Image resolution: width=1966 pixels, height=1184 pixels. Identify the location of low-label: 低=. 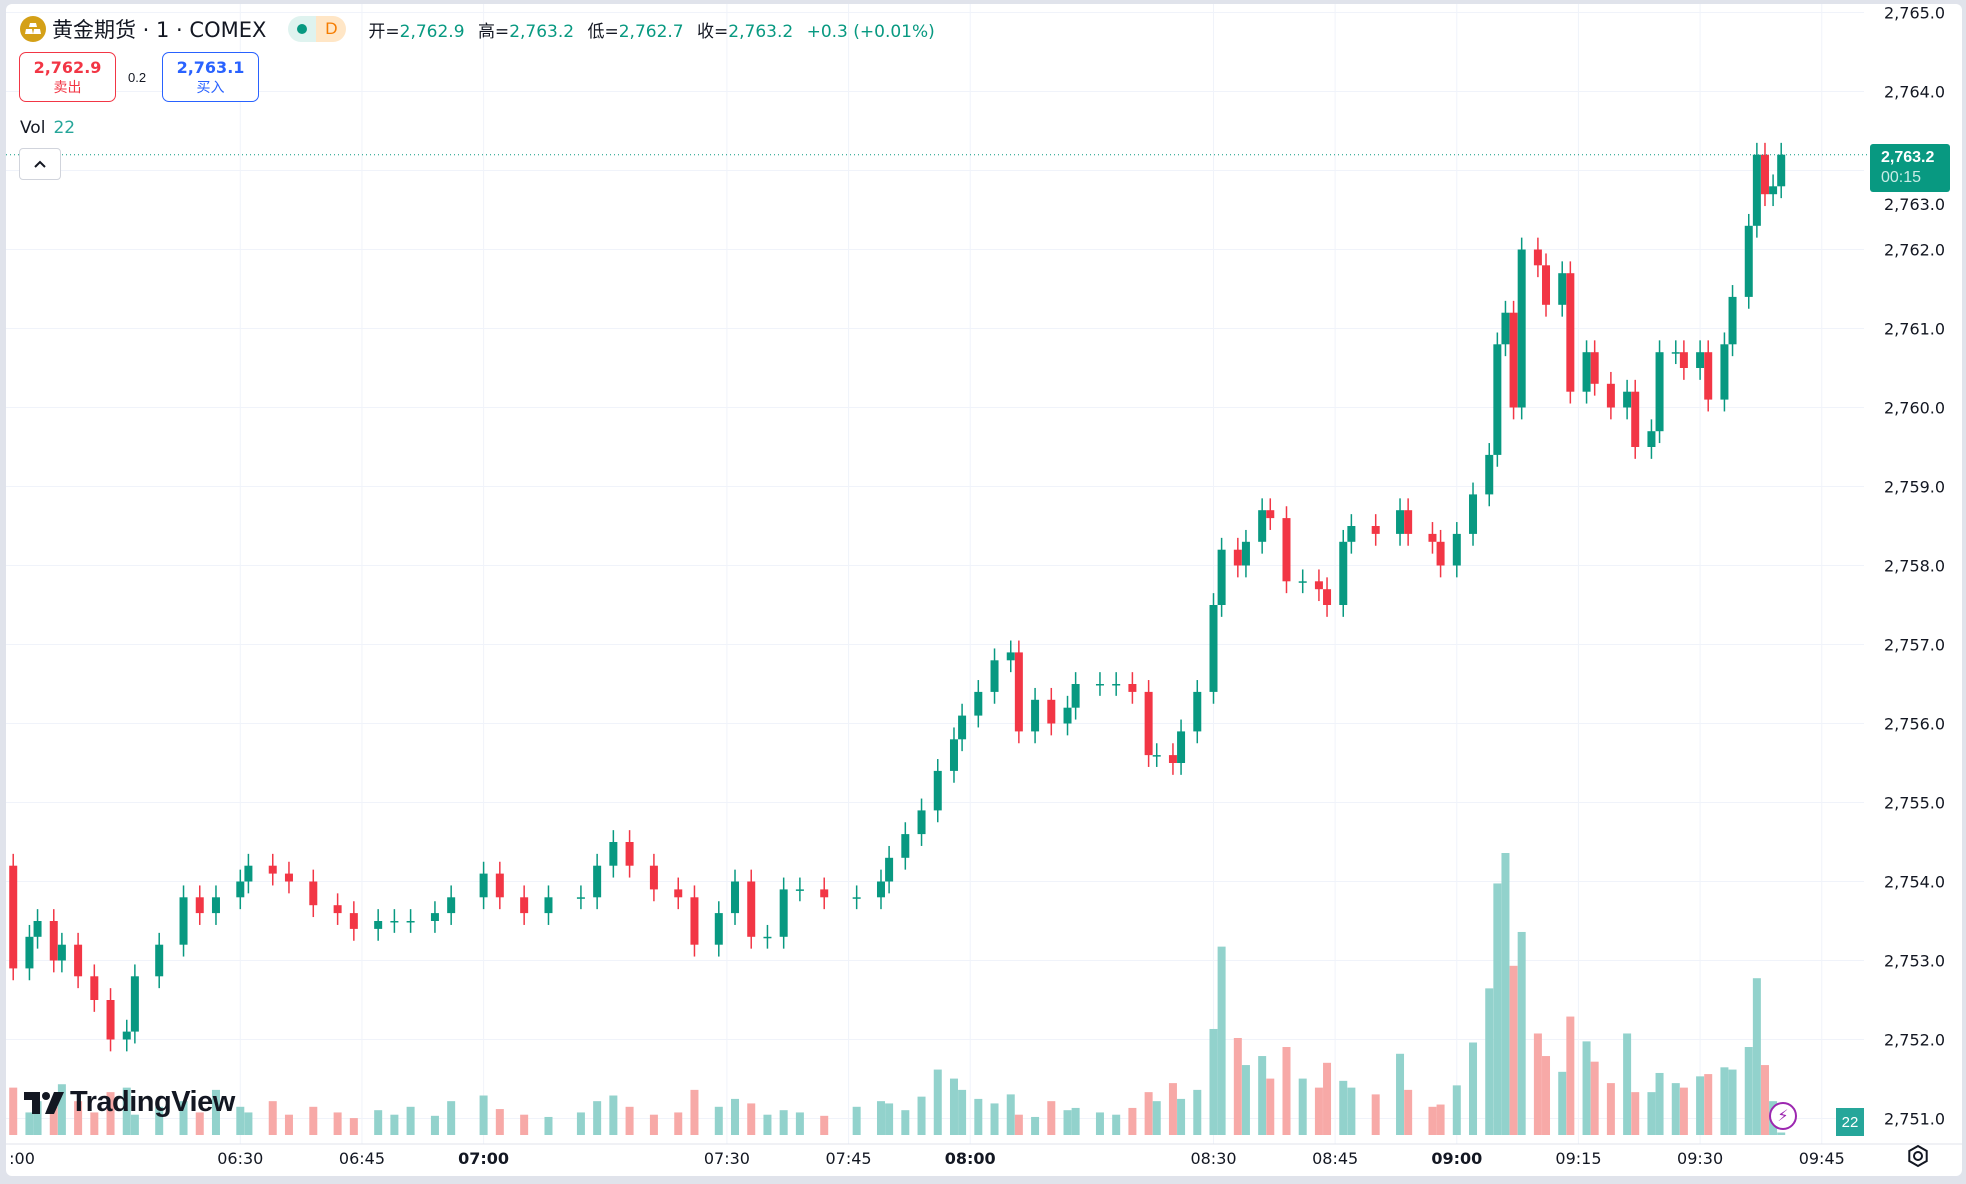
(603, 31).